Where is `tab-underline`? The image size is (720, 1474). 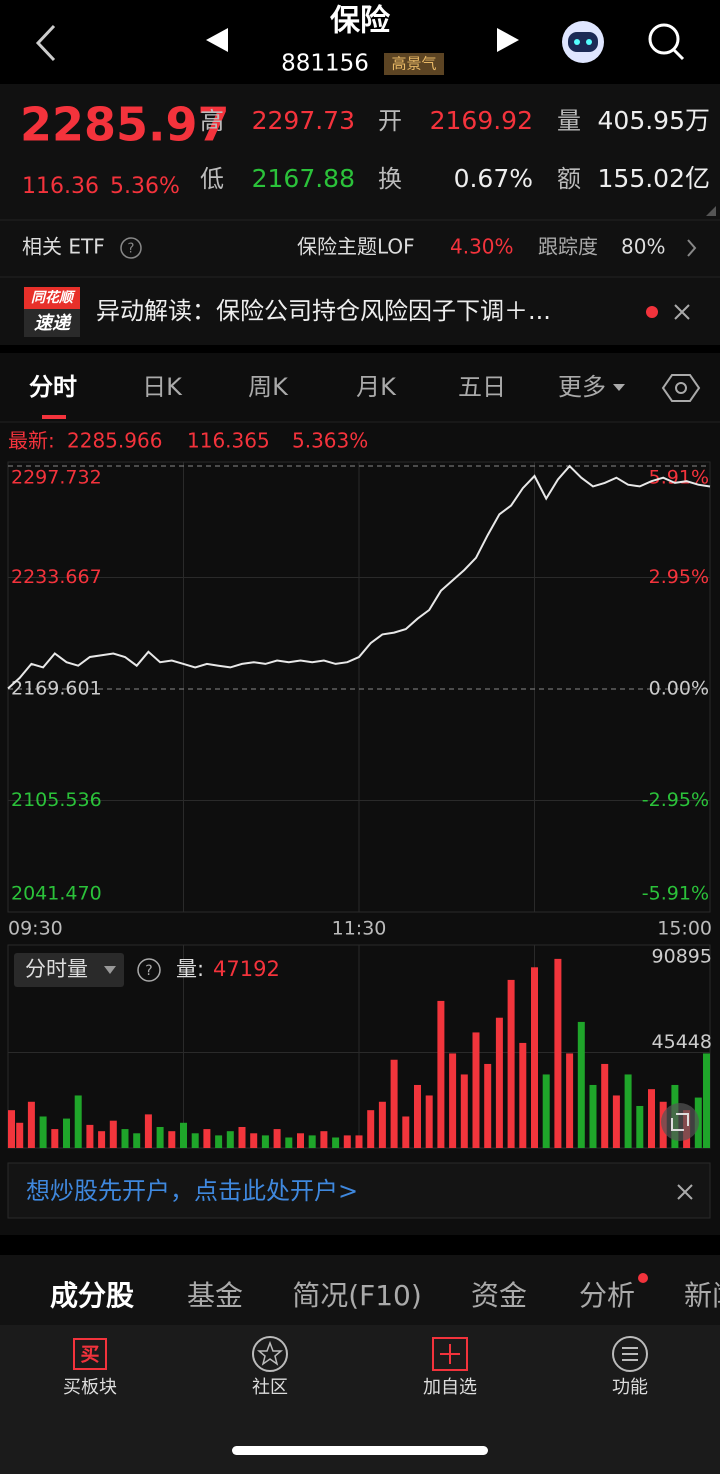 tab-underline is located at coordinates (54, 417).